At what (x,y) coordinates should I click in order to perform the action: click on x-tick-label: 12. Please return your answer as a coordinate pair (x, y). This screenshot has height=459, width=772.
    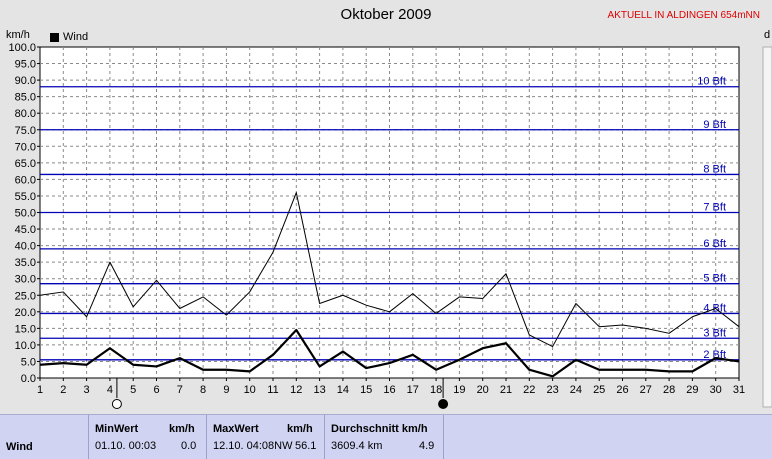
    Looking at the image, I should click on (296, 390).